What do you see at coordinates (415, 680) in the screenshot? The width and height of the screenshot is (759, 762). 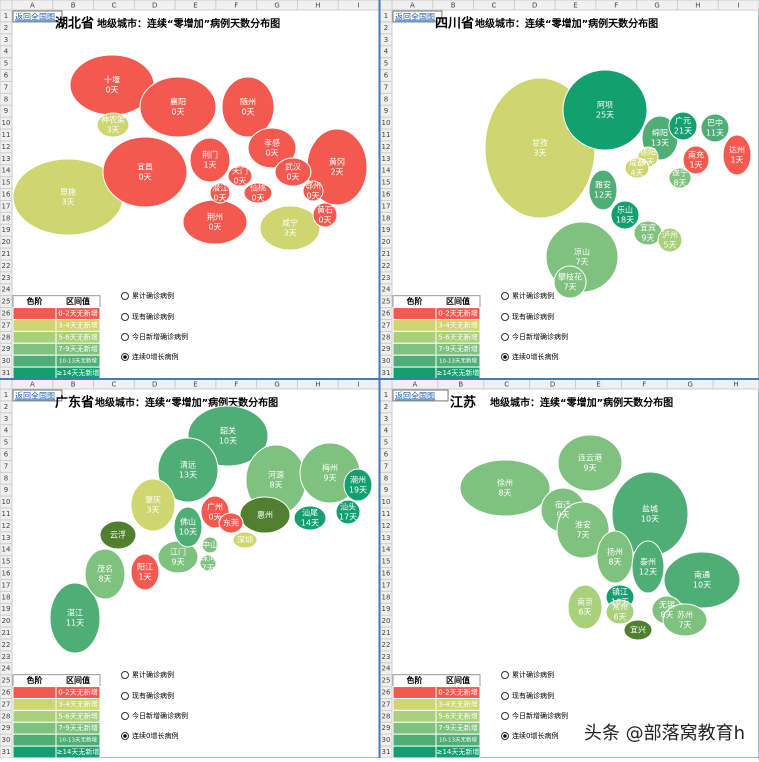 I see `legend-header: 色阶` at bounding box center [415, 680].